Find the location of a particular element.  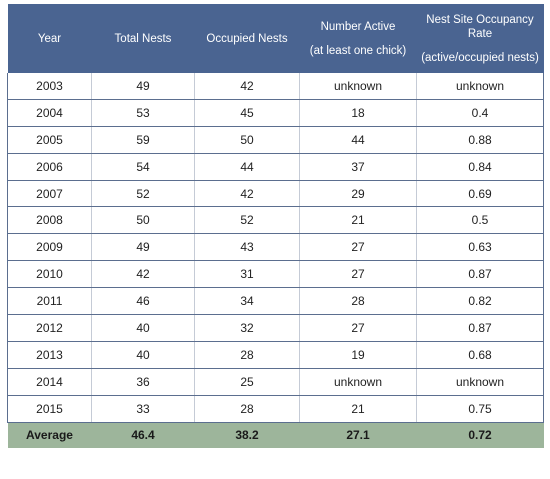

table-row: 2010 42 31 27 0.87 is located at coordinates (275, 274).